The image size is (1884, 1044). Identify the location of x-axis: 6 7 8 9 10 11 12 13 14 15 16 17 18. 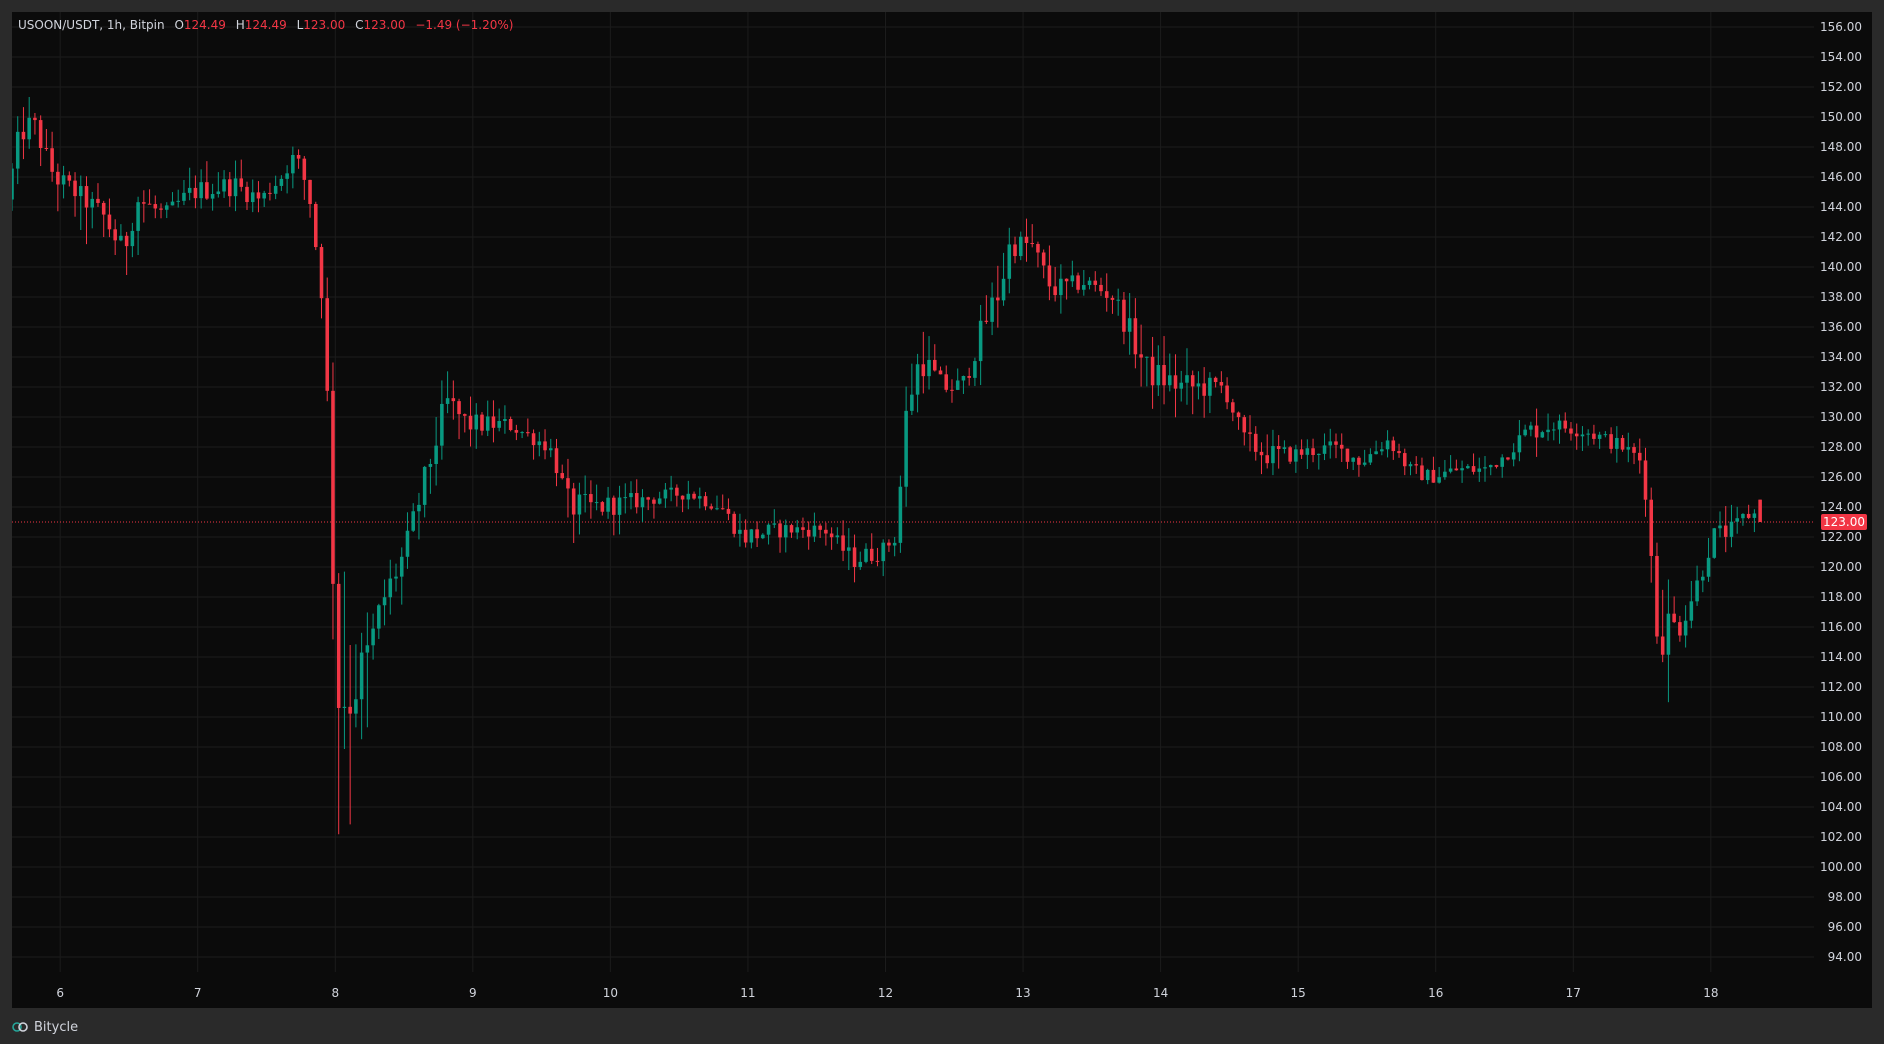
(887, 993).